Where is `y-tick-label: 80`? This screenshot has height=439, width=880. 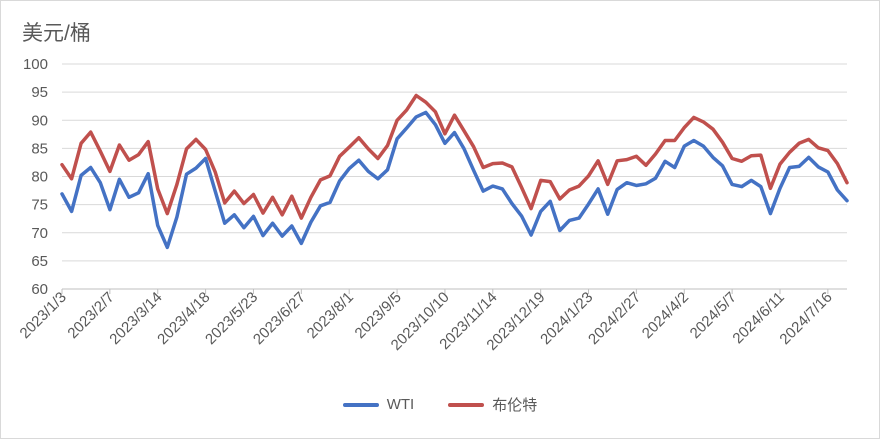 y-tick-label: 80 is located at coordinates (39, 177).